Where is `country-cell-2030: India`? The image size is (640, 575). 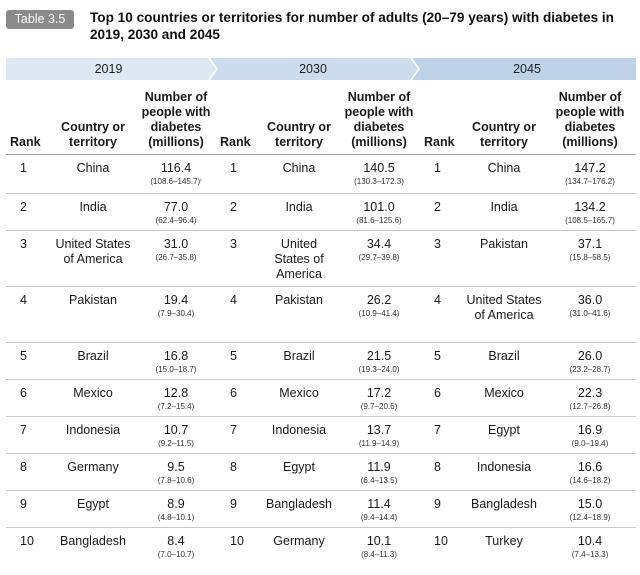 country-cell-2030: India is located at coordinates (299, 212).